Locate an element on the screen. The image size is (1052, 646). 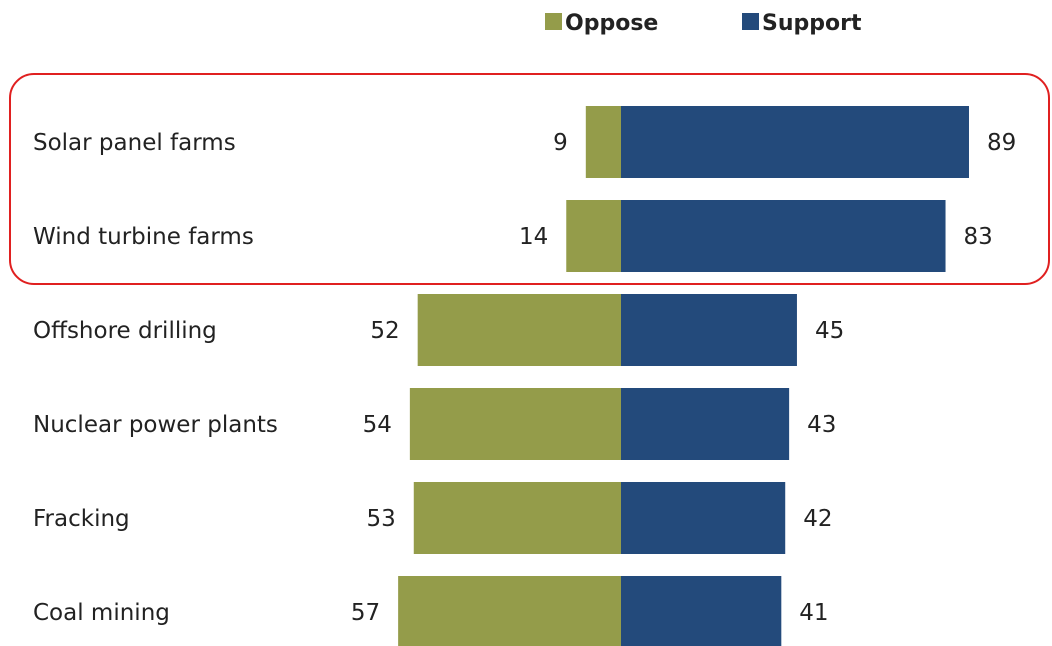
legend-entry: Oppose is located at coordinates (601, 23).